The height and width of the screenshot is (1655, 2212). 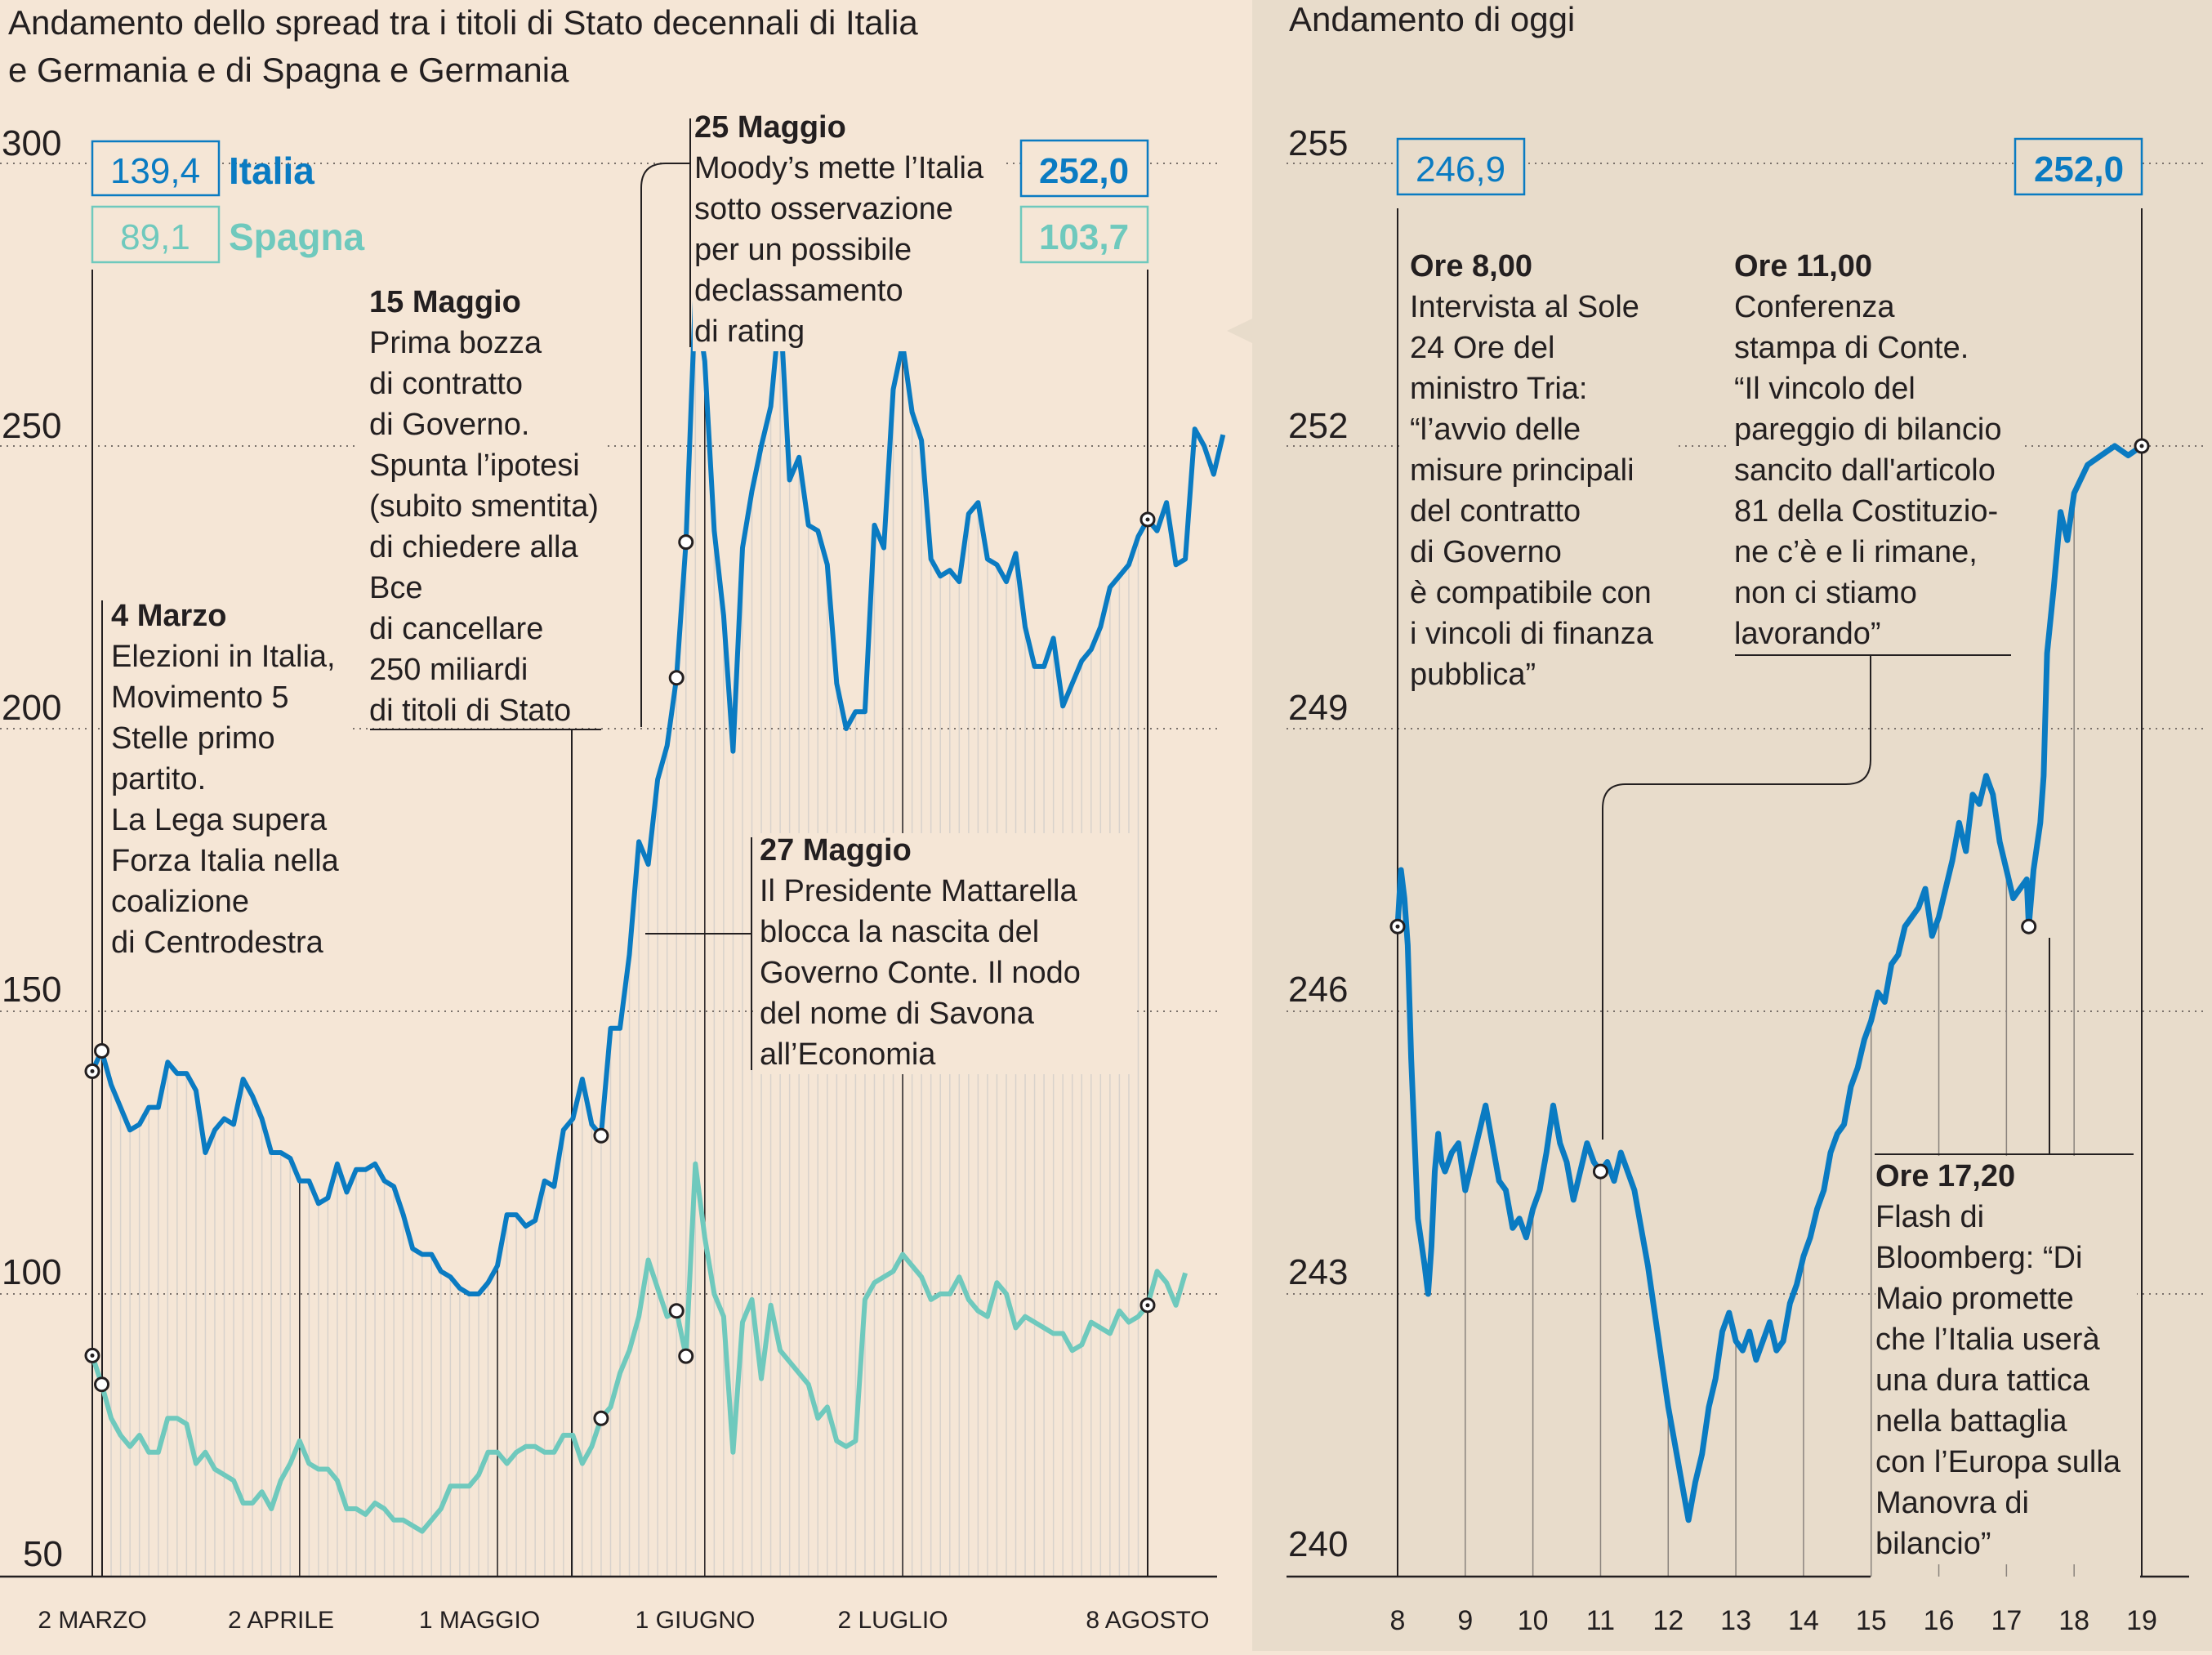 What do you see at coordinates (1084, 237) in the screenshot?
I see `spagna-end-value: 103,7` at bounding box center [1084, 237].